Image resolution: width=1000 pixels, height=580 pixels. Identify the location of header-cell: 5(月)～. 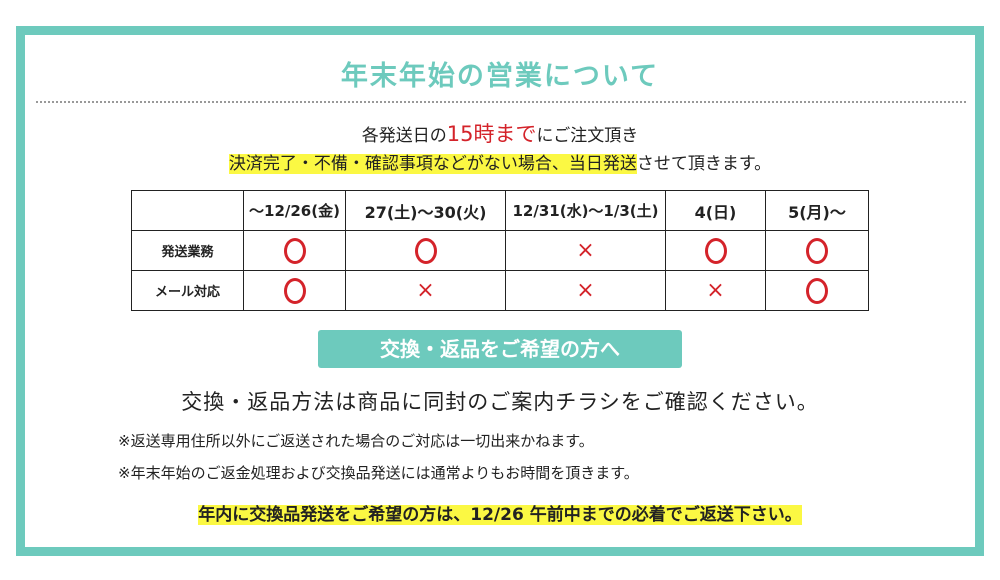
(817, 210).